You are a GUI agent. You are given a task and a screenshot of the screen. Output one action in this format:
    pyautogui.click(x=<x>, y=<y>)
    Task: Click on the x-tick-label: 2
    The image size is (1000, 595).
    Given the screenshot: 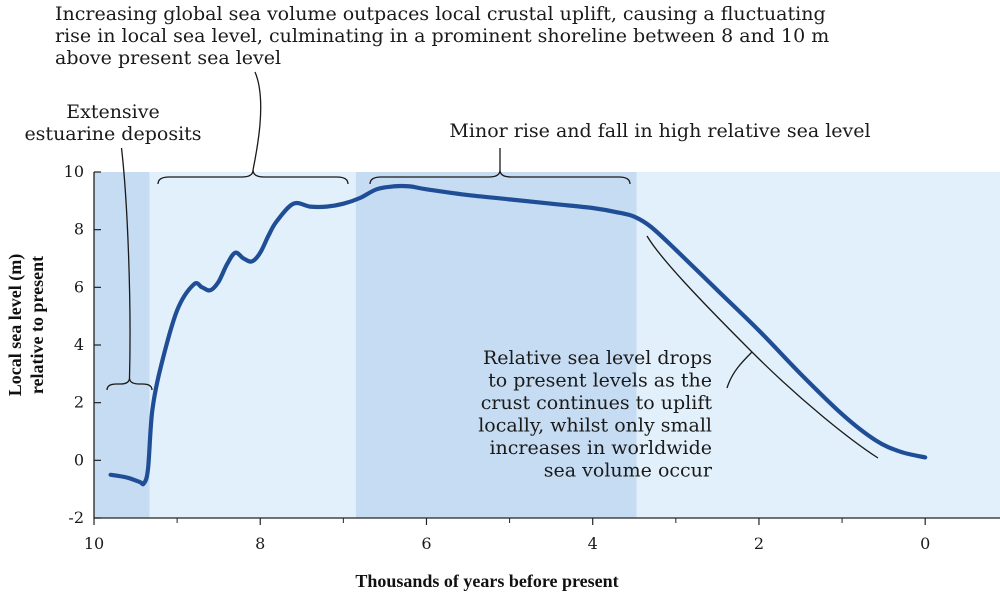 What is the action you would take?
    pyautogui.click(x=759, y=543)
    